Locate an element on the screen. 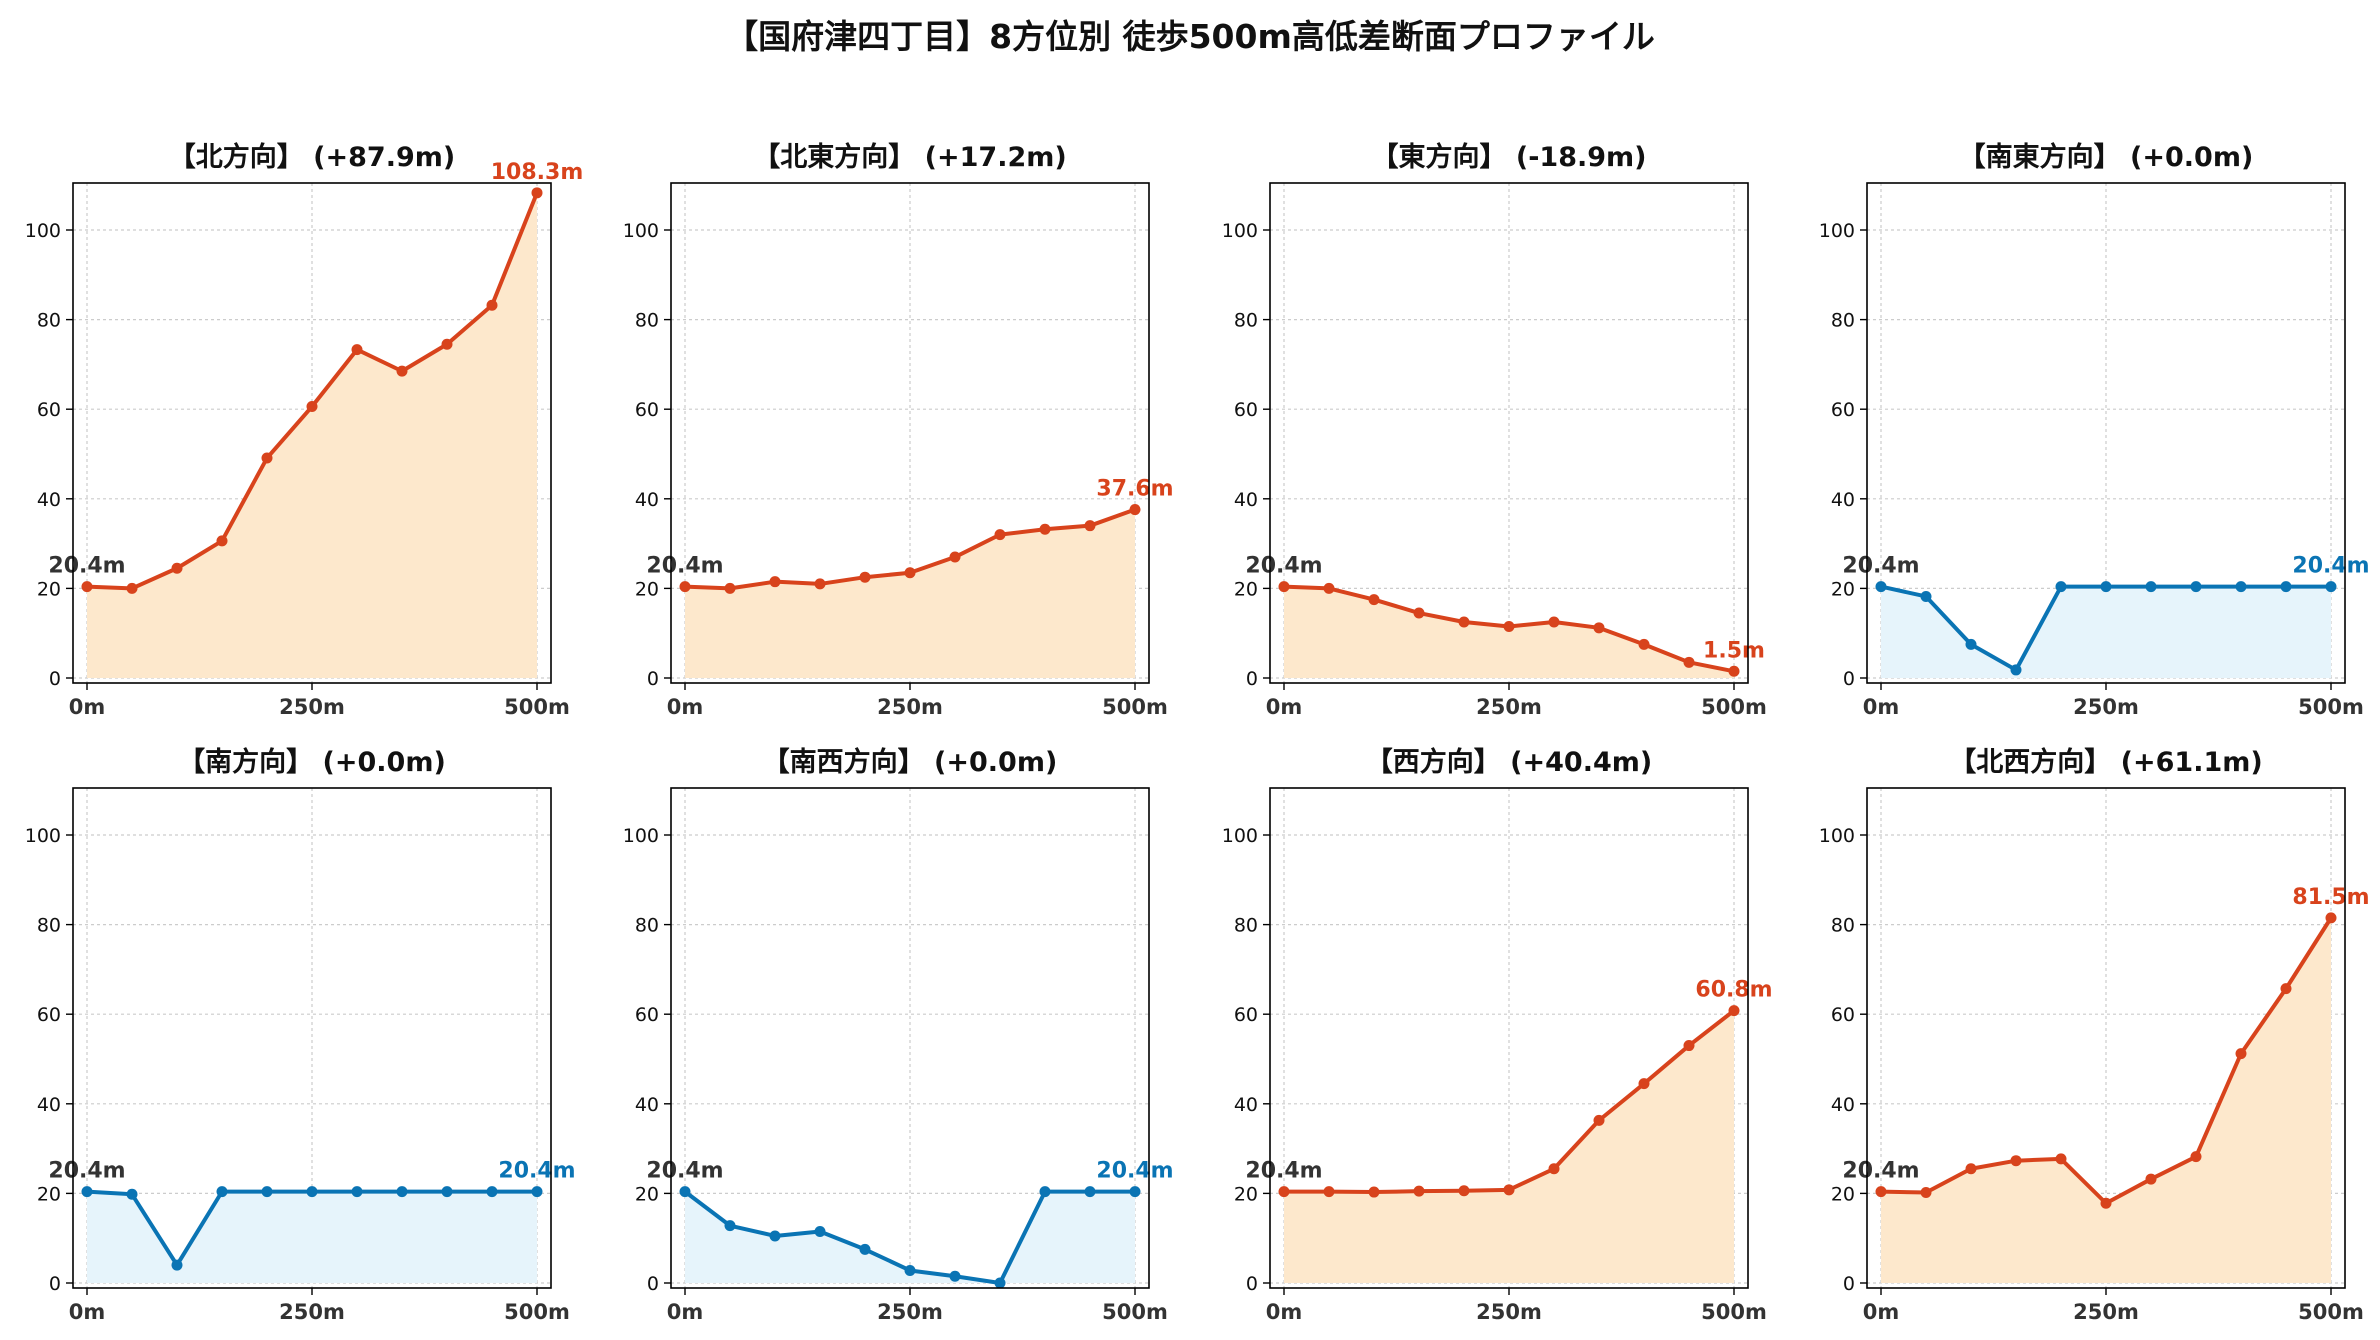 The height and width of the screenshot is (1340, 2380). panel-title: 【南方向】 (+0.0m) is located at coordinates (312, 762).